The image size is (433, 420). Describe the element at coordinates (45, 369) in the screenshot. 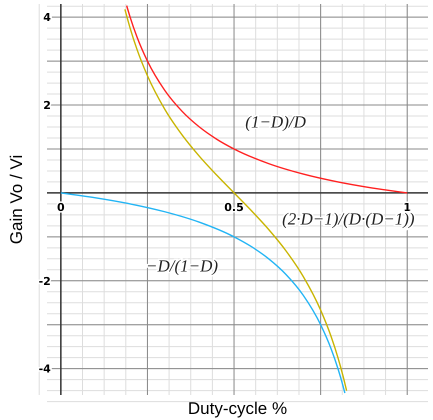

I see `y-tick-label: -4` at that location.